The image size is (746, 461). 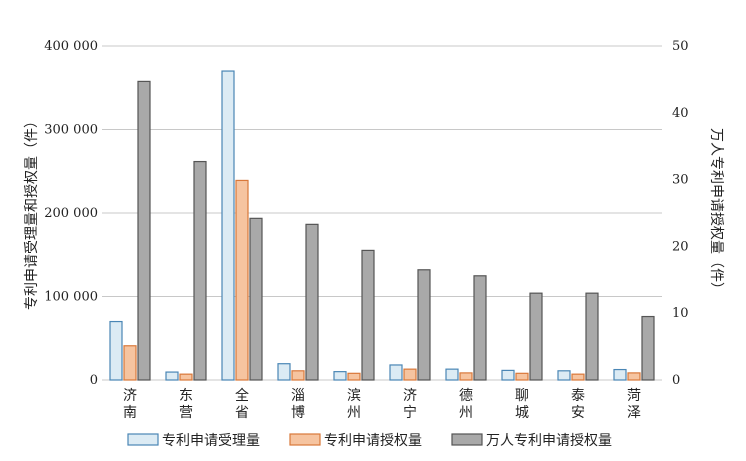 I want to click on left-axis-ticks: 0 100 000 200 000 300 000 400 000, so click(x=71, y=213).